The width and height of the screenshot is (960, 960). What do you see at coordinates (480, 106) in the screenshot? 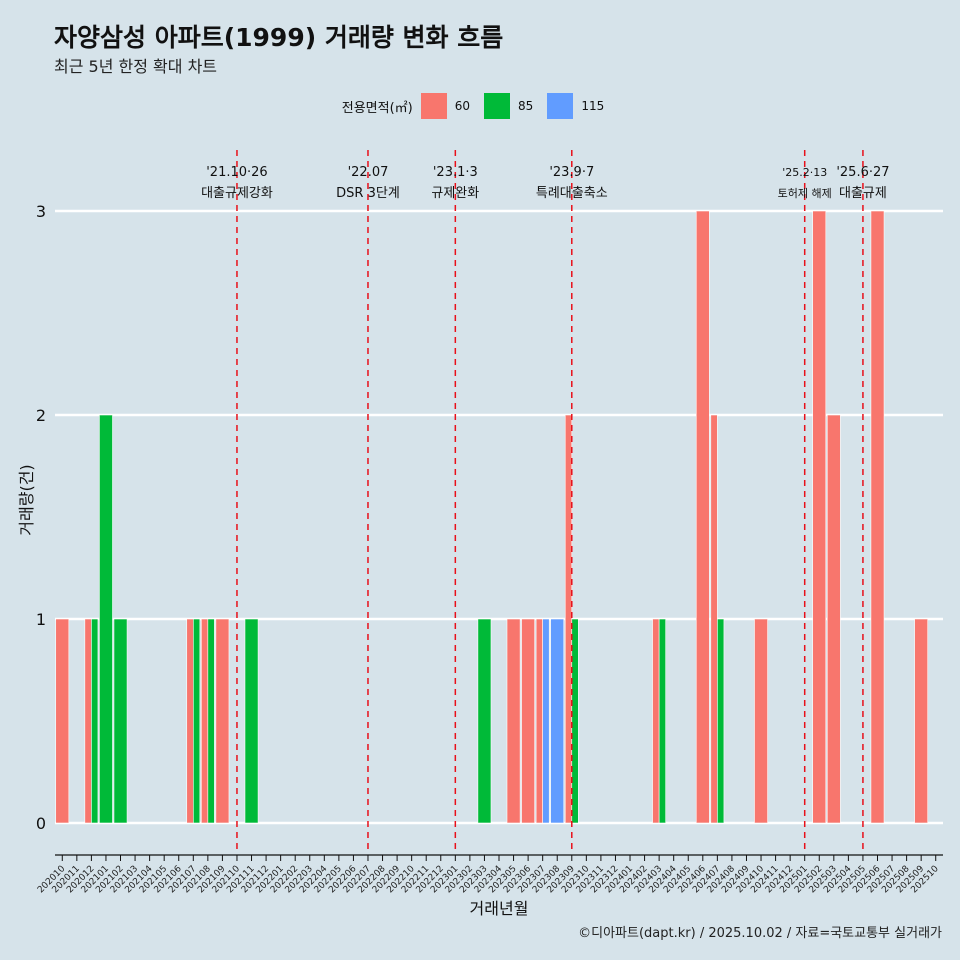
I see `legend: 전용면적(㎡) 60 85 115` at bounding box center [480, 106].